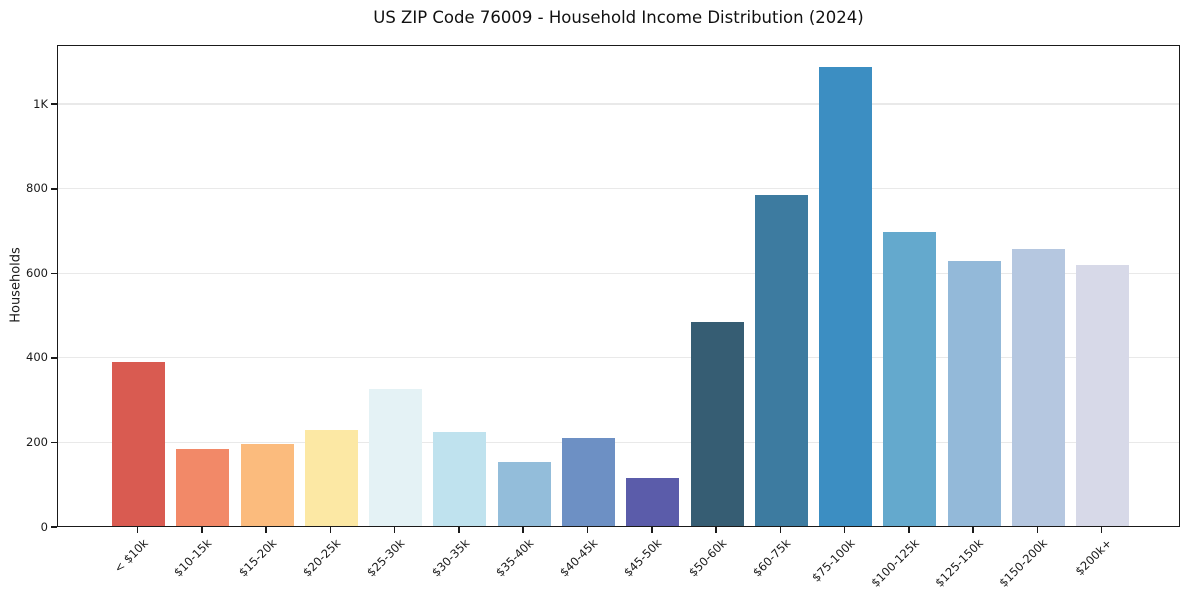 The width and height of the screenshot is (1189, 590). I want to click on bar-15-20k, so click(267, 485).